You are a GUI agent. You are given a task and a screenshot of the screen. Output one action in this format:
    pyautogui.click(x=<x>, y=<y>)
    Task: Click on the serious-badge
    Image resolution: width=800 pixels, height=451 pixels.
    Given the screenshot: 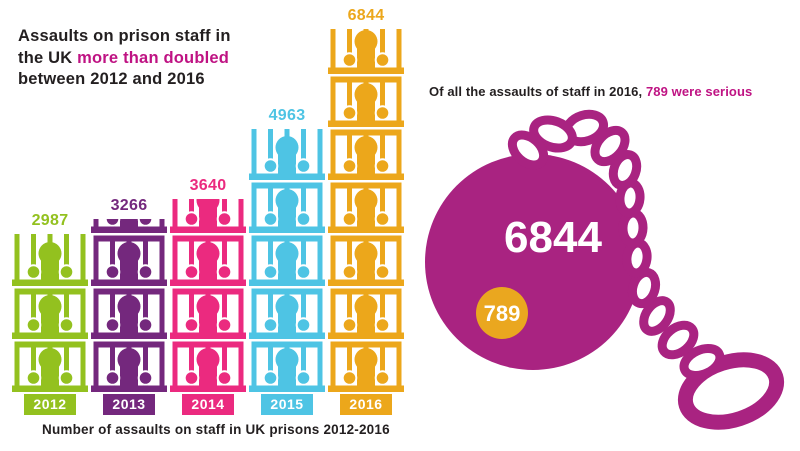 What is the action you would take?
    pyautogui.click(x=502, y=313)
    